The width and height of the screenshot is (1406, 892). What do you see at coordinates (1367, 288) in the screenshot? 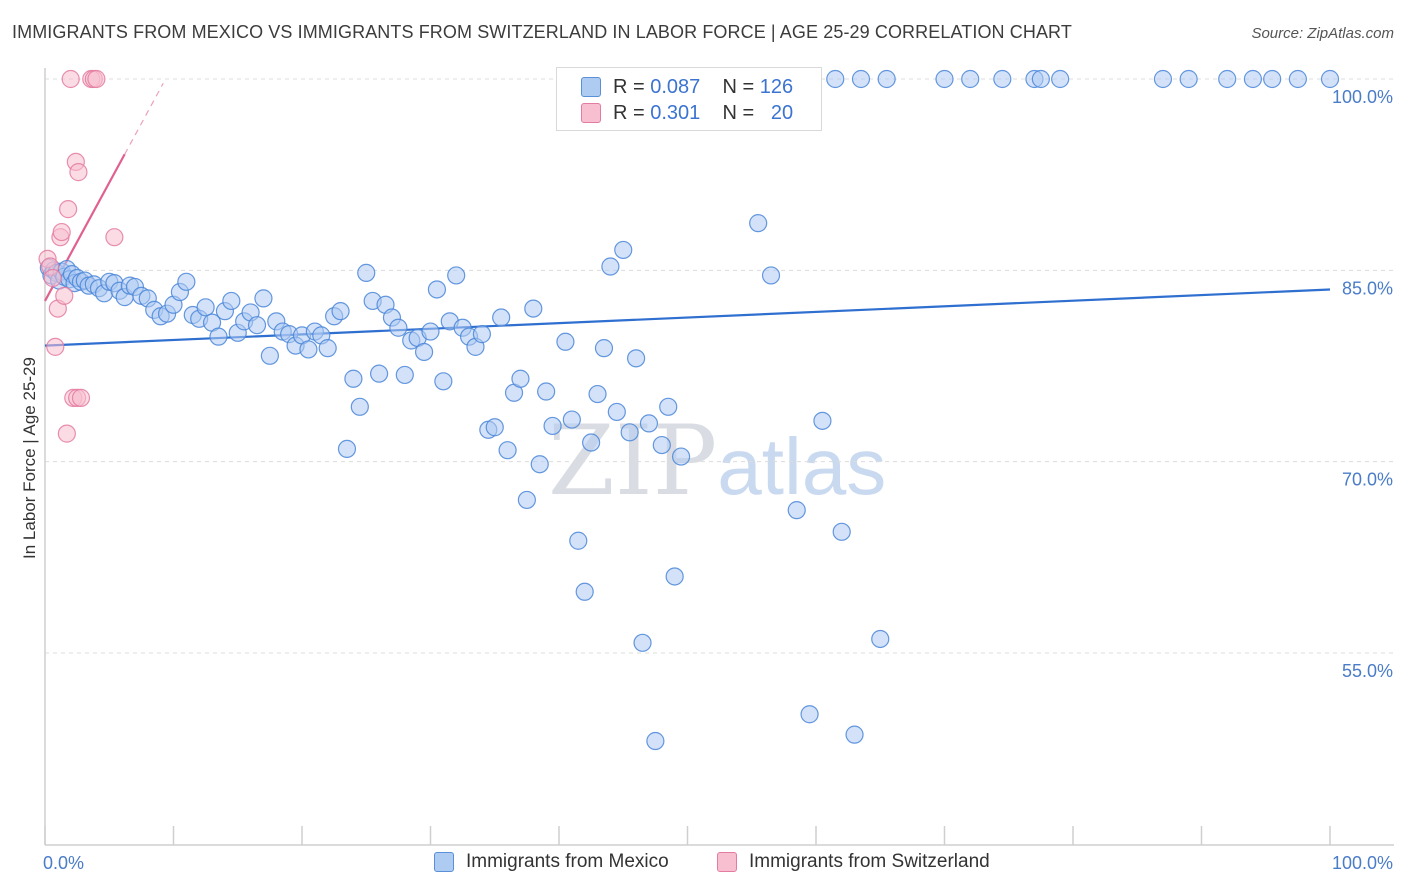
I see `y-tick-label: 85.0%` at bounding box center [1367, 288].